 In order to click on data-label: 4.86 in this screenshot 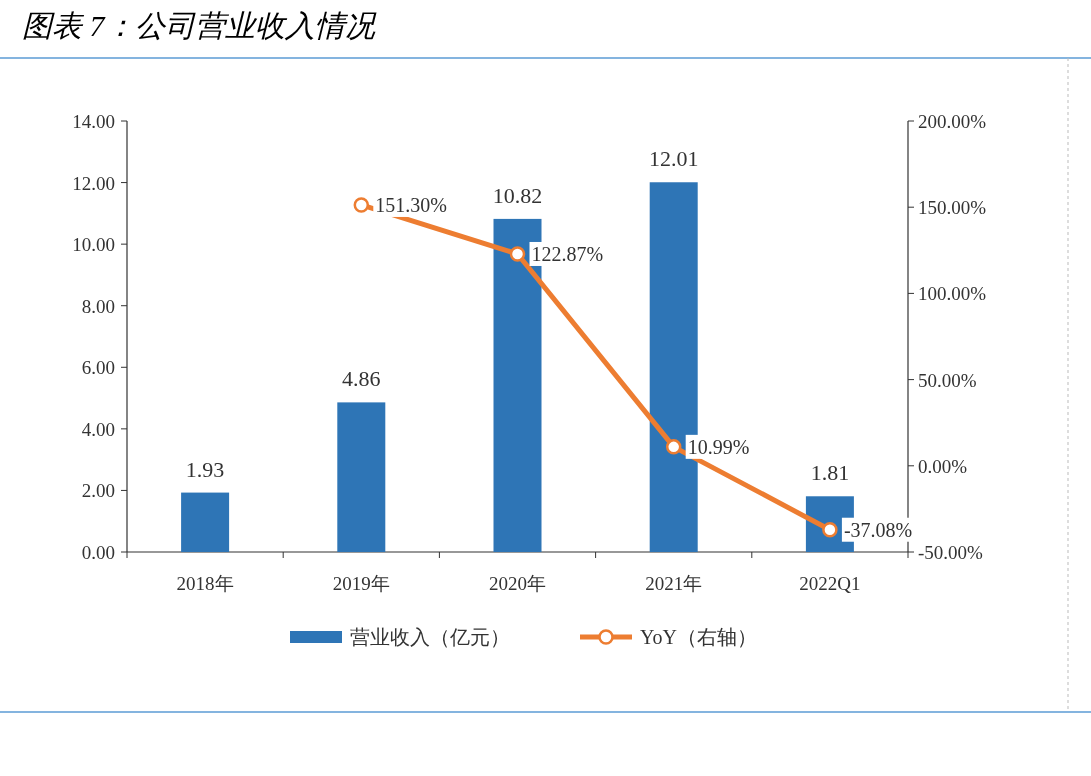, I will do `click(361, 379)`.